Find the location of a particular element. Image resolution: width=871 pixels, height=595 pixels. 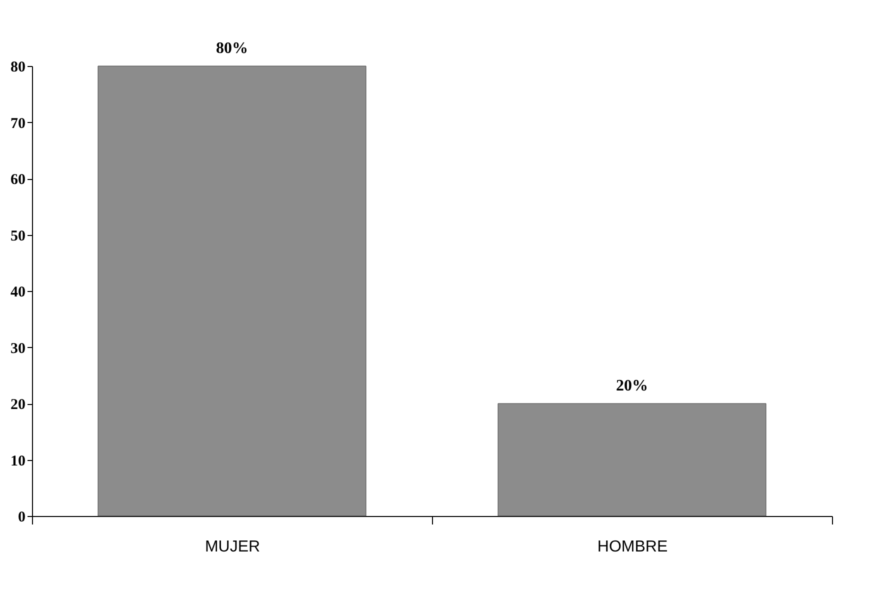

y-tick-label: 70 is located at coordinates (18, 124).